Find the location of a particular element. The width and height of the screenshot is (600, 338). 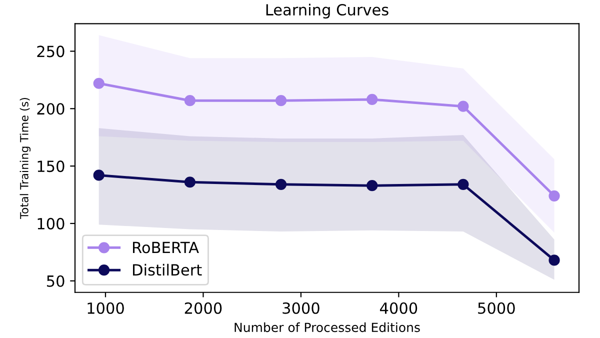

legend-label: RoBERTA is located at coordinates (166, 248).